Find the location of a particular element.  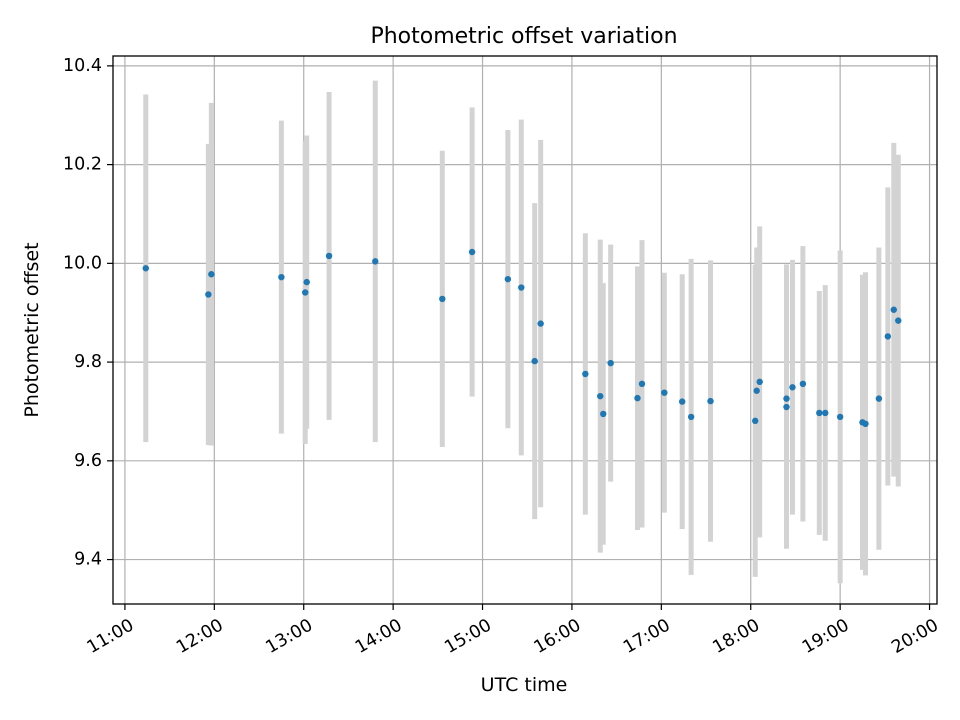

y-tick-label: 10.0 is located at coordinates (82, 263).